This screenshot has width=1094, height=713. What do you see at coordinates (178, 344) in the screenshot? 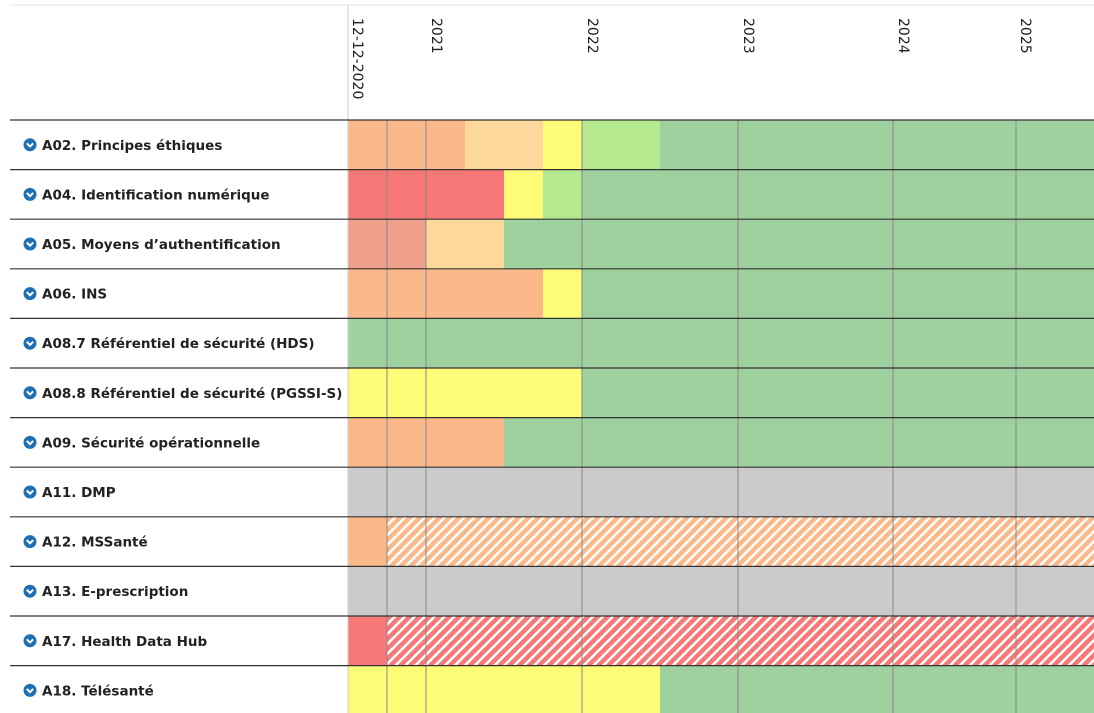
I see `row-label: A08.7 Référentiel de sécurité (HDS)` at bounding box center [178, 344].